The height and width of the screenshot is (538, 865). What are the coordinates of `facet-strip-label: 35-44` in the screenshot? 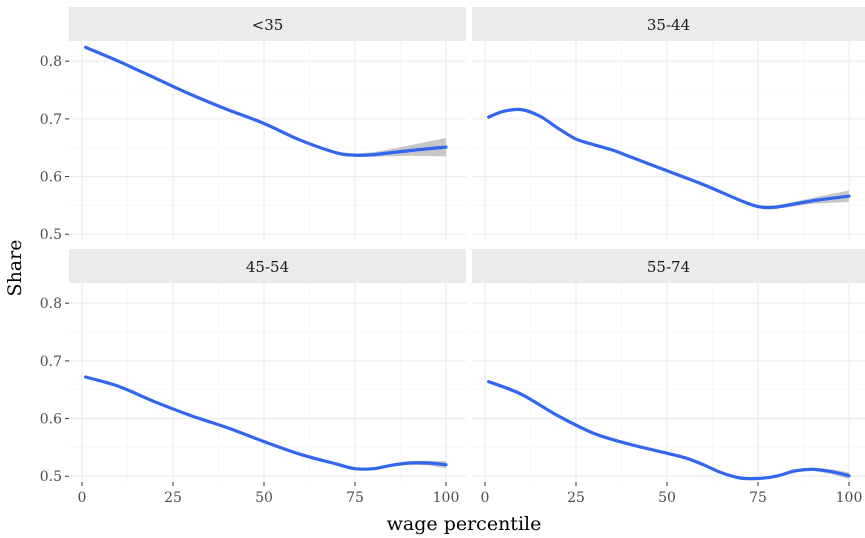 It's located at (668, 25).